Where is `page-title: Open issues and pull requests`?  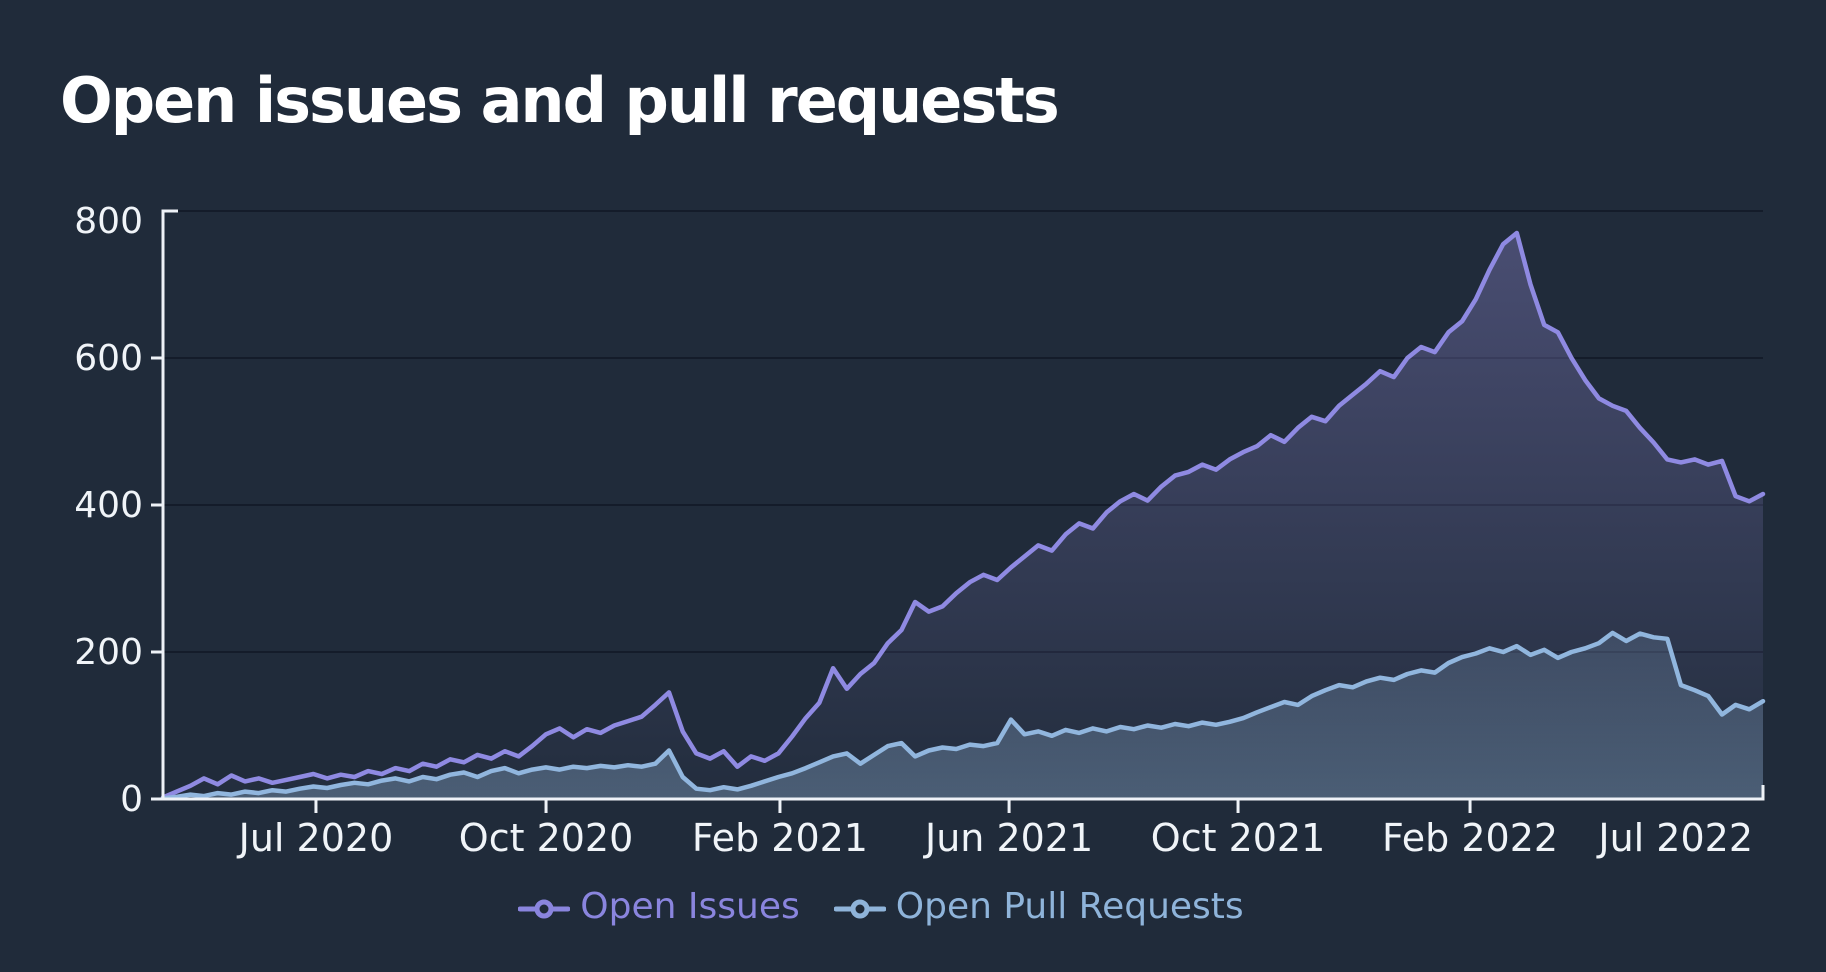 page-title: Open issues and pull requests is located at coordinates (560, 100).